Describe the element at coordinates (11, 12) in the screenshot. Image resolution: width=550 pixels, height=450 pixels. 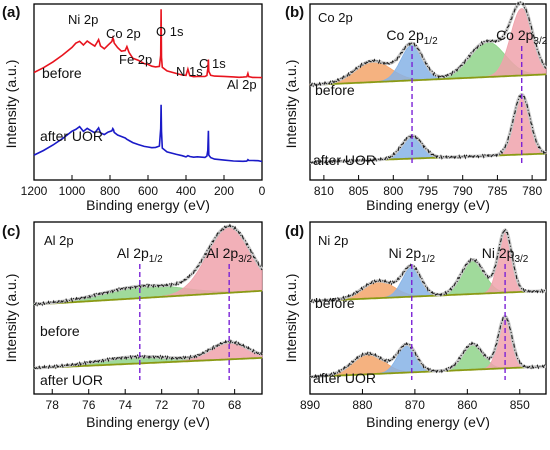
I see `panel-a-letter: (a)` at that location.